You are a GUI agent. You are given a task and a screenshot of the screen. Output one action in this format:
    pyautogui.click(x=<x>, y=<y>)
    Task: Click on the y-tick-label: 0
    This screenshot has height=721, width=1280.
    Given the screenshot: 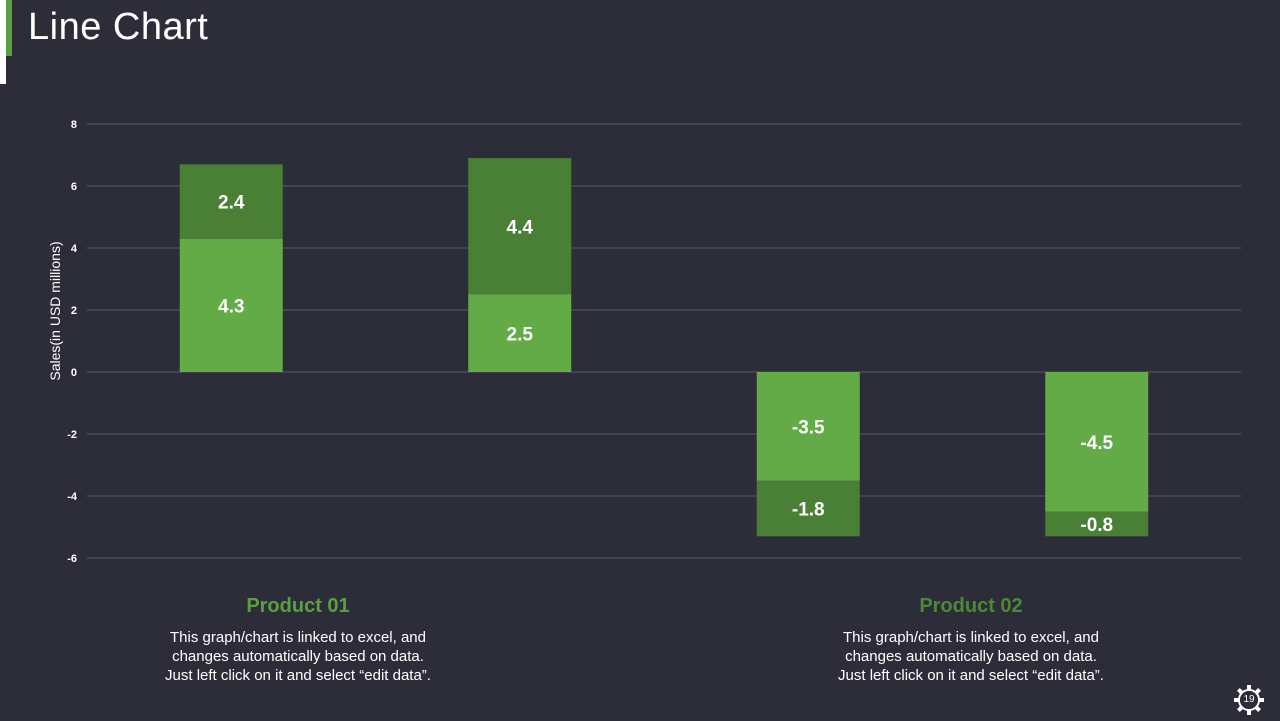 What is the action you would take?
    pyautogui.click(x=74, y=373)
    